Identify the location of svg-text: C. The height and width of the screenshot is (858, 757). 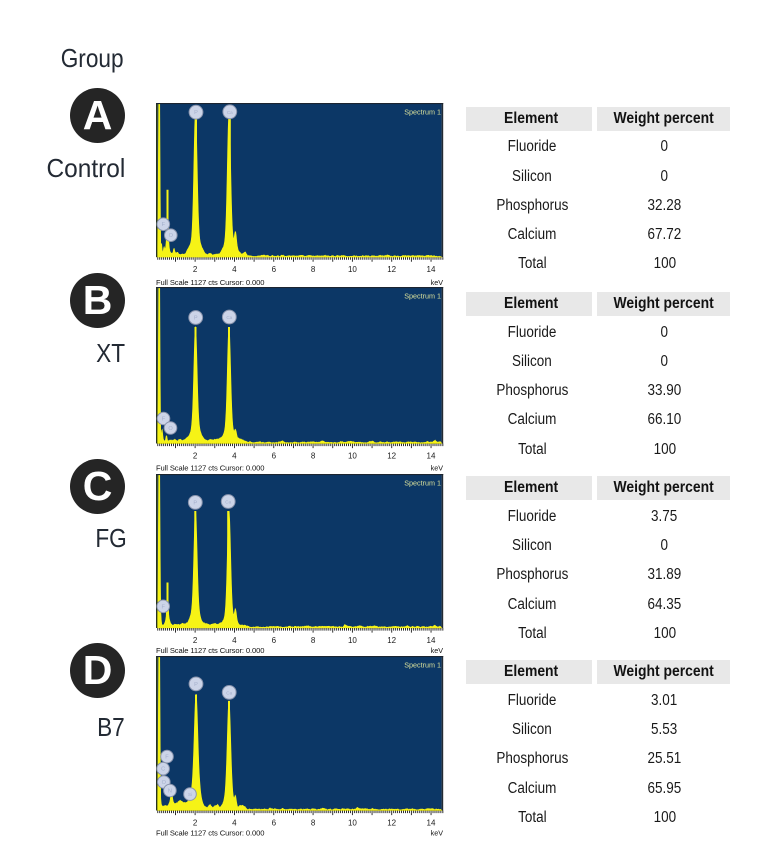
(163, 770).